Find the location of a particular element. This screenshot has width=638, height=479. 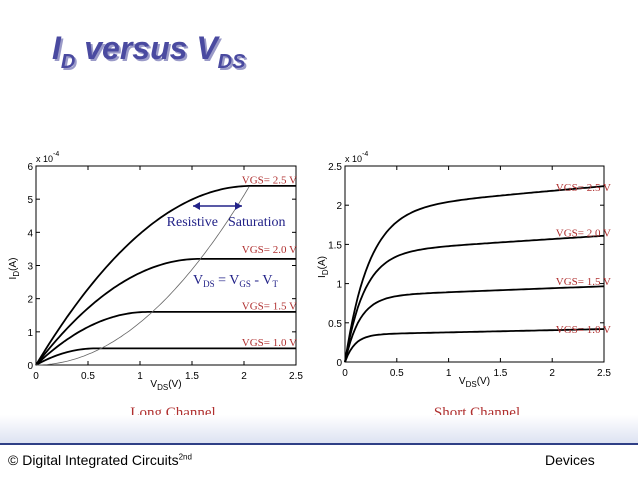

region-arrow-head-right is located at coordinates (238, 206).